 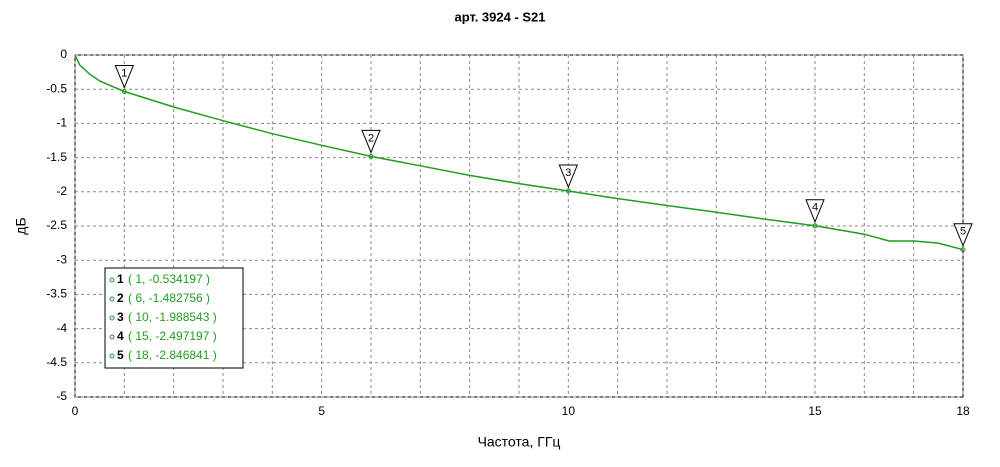 What do you see at coordinates (56, 88) in the screenshot?
I see `y-tick-label: -0.5` at bounding box center [56, 88].